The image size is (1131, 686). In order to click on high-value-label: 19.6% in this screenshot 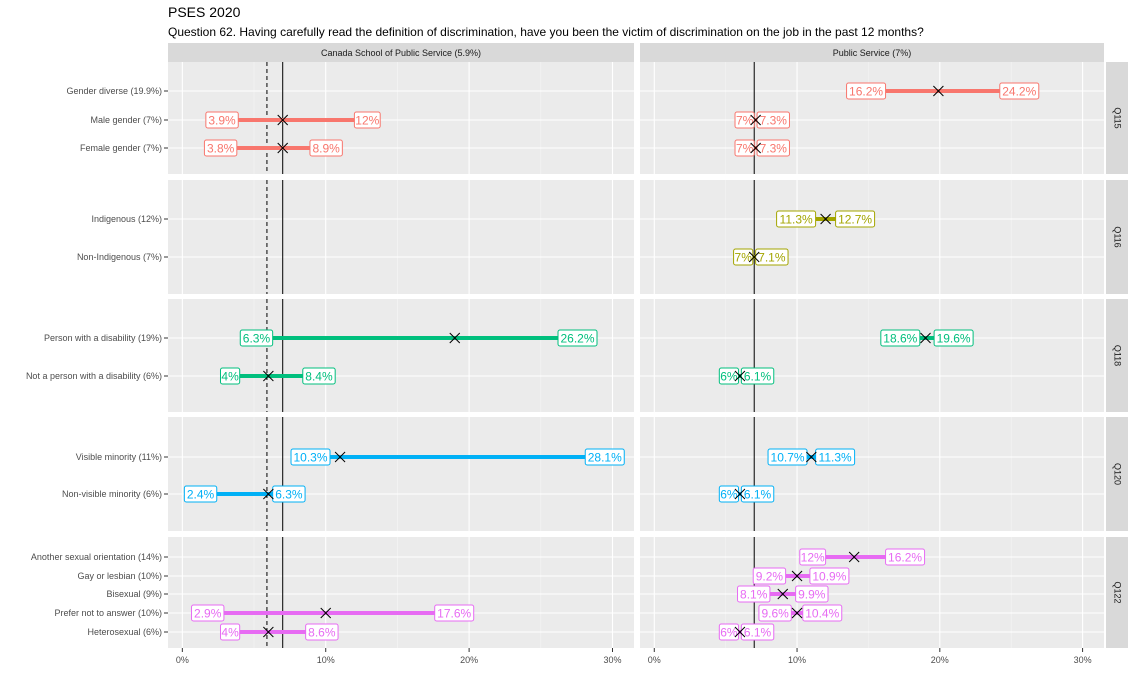, I will do `click(954, 339)`.